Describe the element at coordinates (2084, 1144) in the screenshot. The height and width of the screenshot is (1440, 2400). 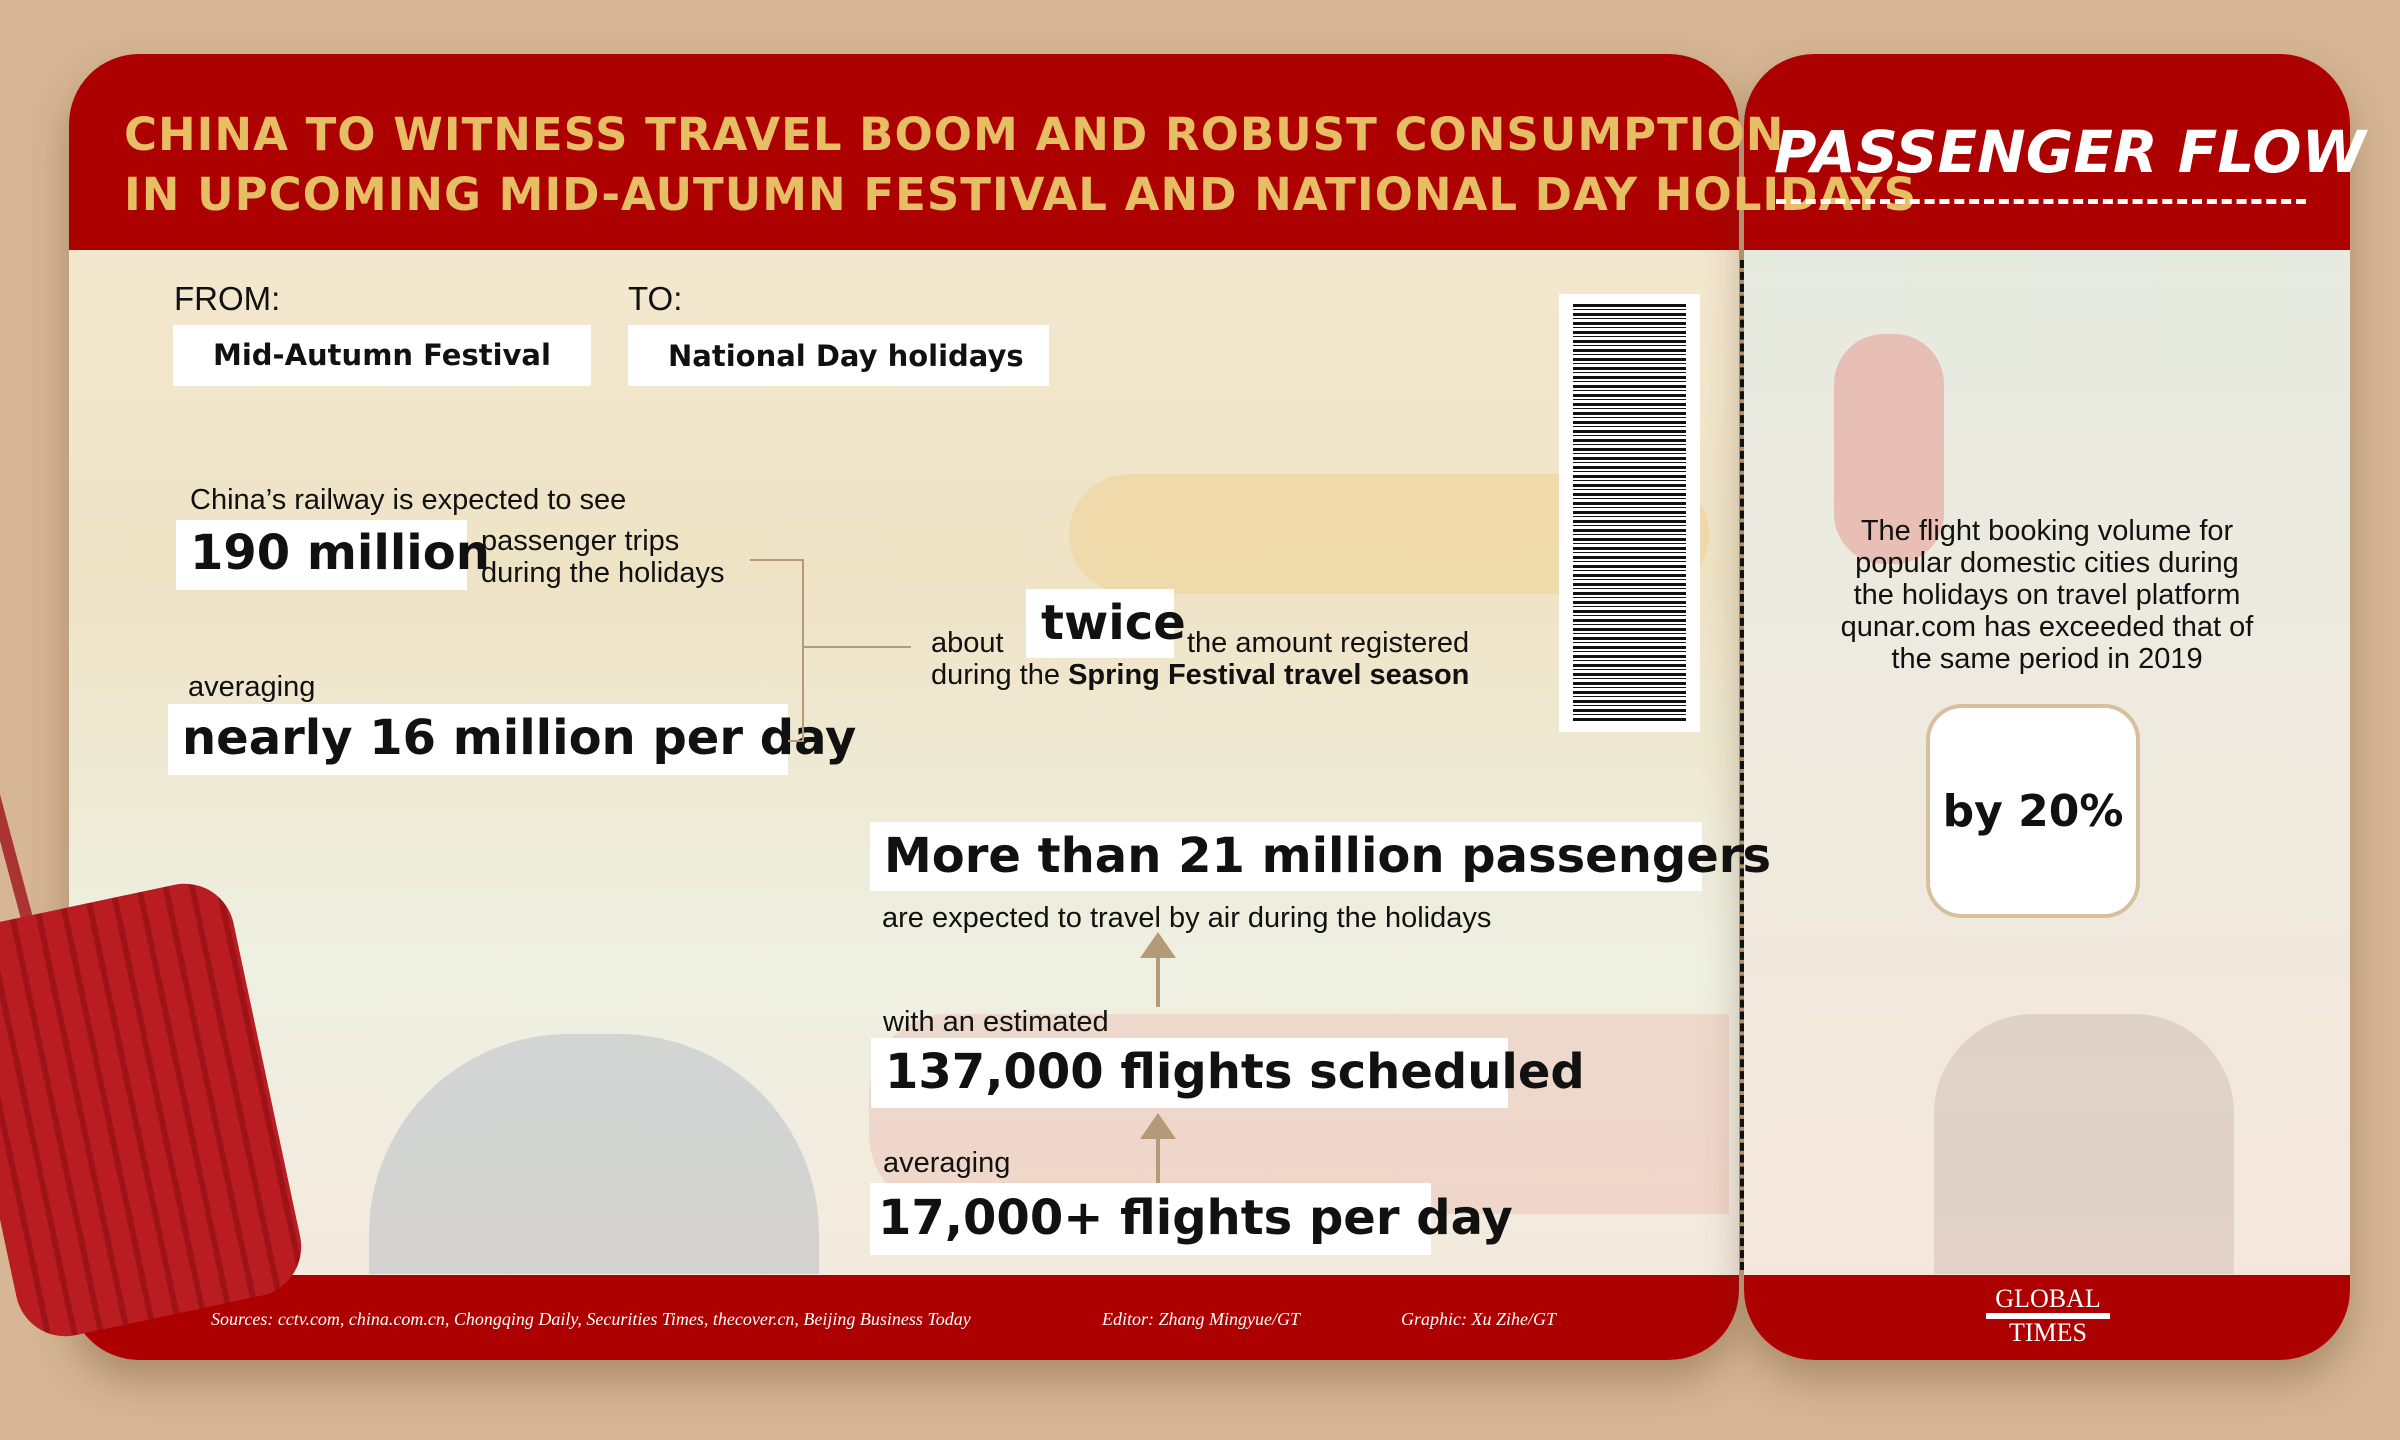
I see `travelers-illustration` at that location.